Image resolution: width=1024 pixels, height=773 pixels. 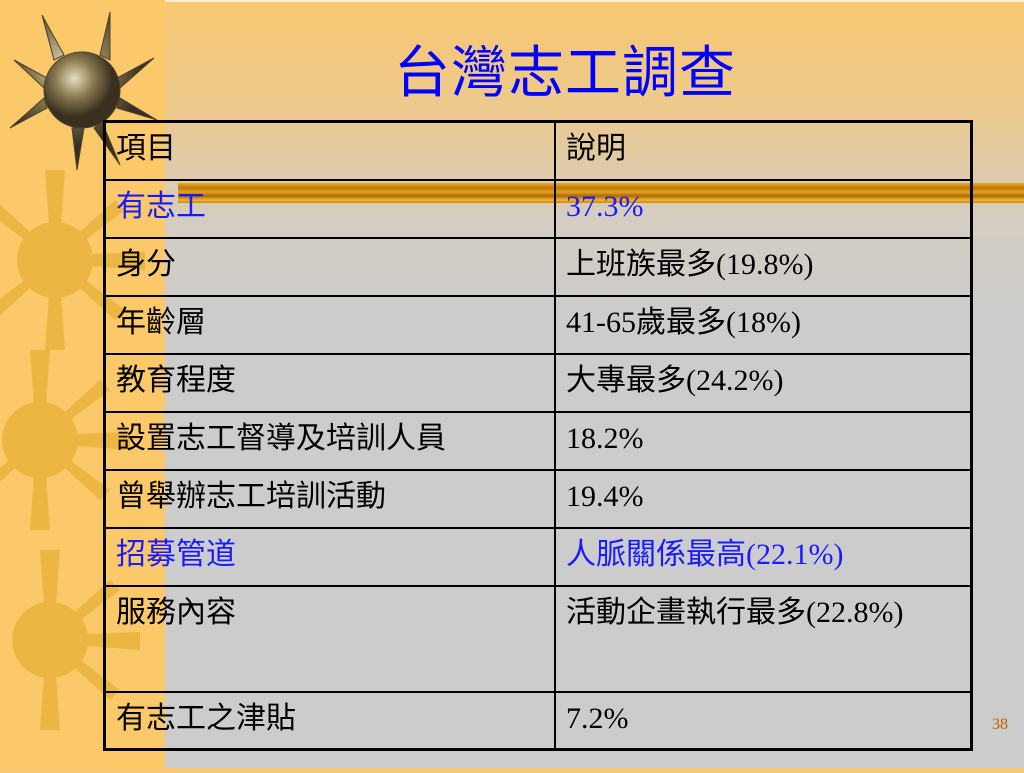 I want to click on table-row: 設置志工督導及培訓人員 18.2%, so click(x=538, y=440).